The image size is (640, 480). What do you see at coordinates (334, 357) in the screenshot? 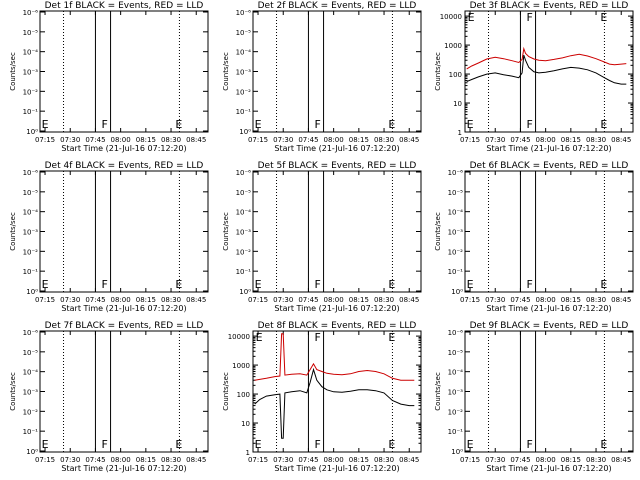
I see `series-line-lld` at bounding box center [334, 357].